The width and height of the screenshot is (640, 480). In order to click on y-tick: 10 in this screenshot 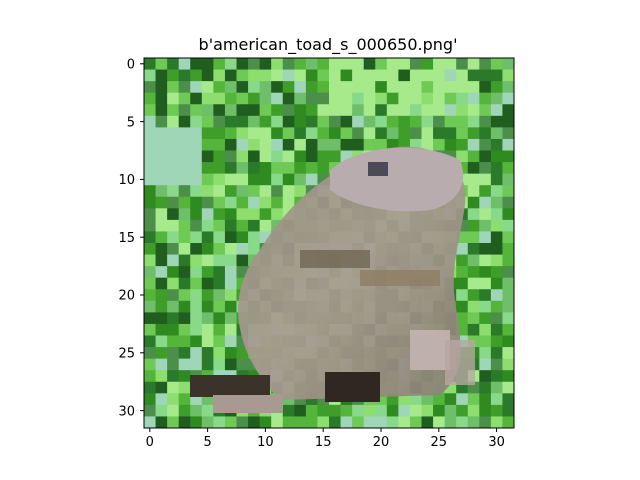, I will do `click(131, 180)`.